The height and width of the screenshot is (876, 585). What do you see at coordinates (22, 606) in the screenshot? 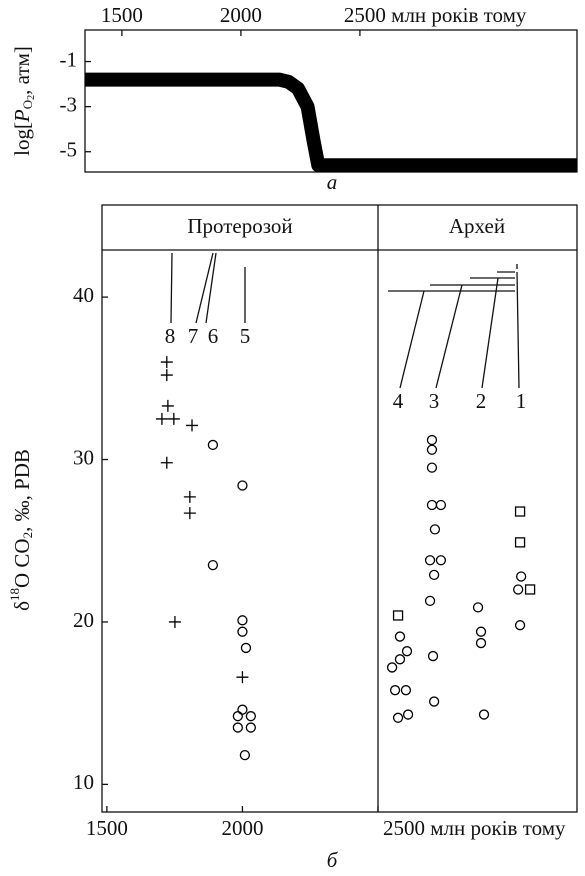
I see `label-part: δ` at bounding box center [22, 606].